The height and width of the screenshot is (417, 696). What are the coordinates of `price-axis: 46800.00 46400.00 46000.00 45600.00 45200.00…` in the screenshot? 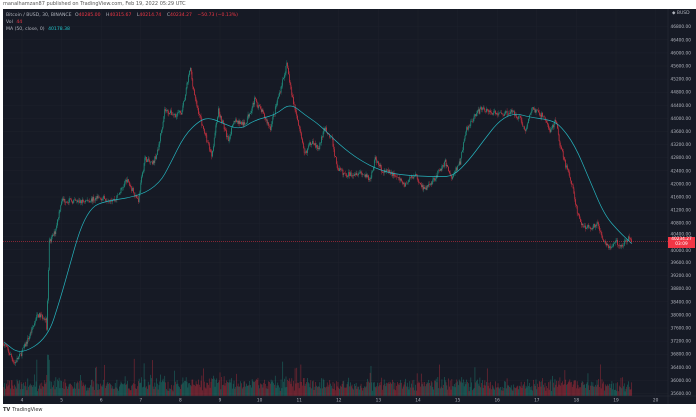 It's located at (680, 210).